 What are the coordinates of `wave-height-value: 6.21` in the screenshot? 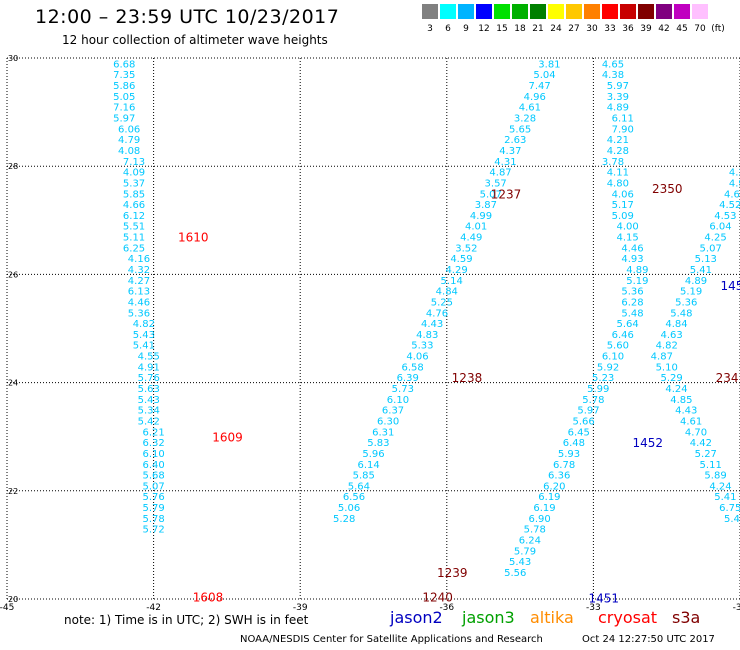 It's located at (153, 432).